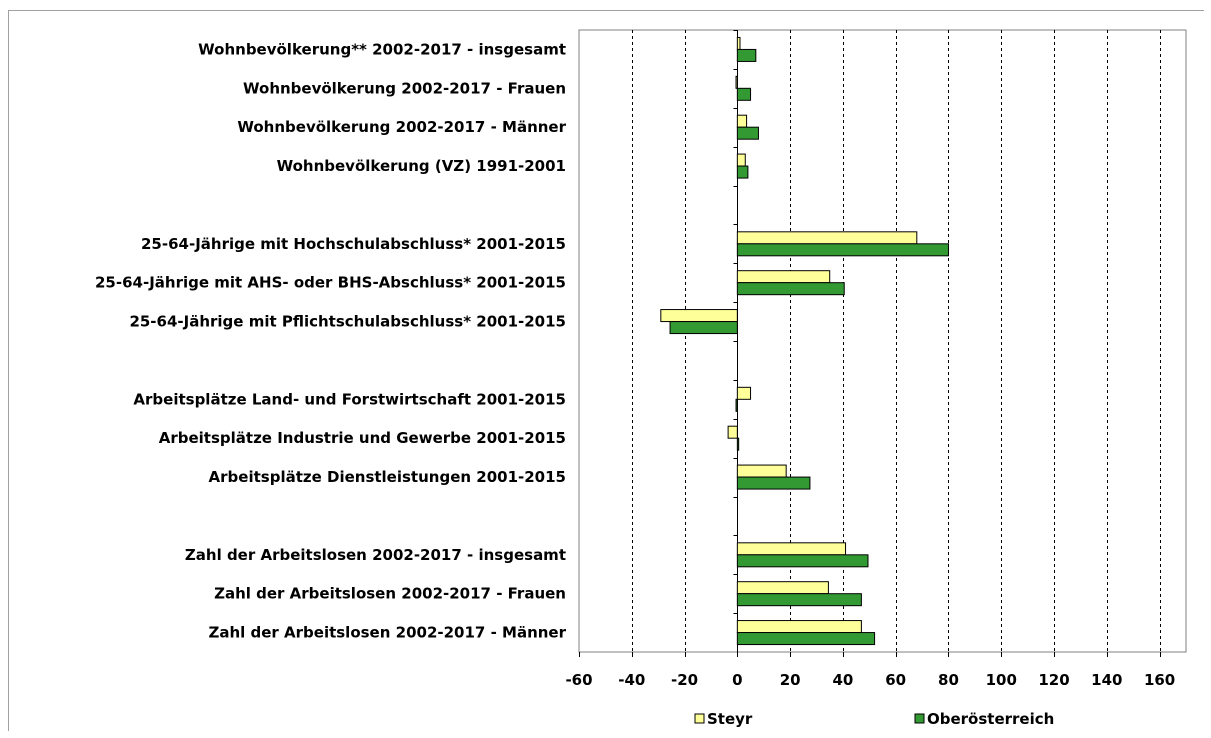  Describe the element at coordinates (404, 88) in the screenshot. I see `category-label: Wohnbevölkerung 2002-2017 - Frauen` at that location.